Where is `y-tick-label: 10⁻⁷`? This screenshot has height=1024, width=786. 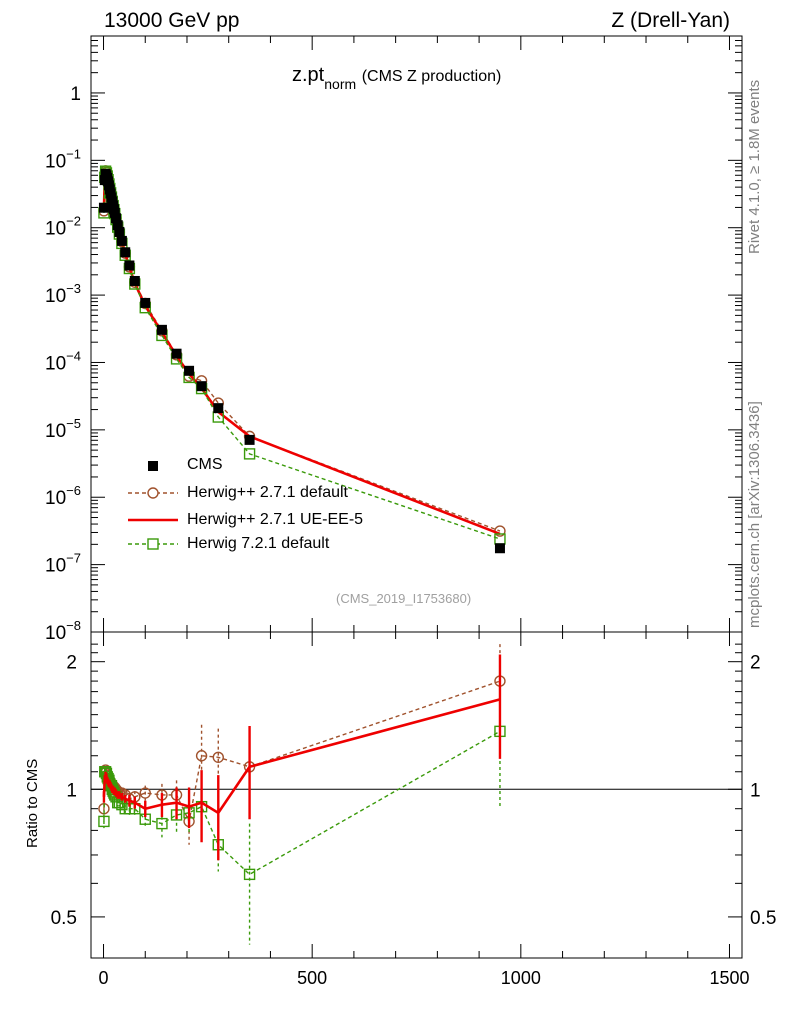 y-tick-label: 10⁻⁷ is located at coordinates (63, 564).